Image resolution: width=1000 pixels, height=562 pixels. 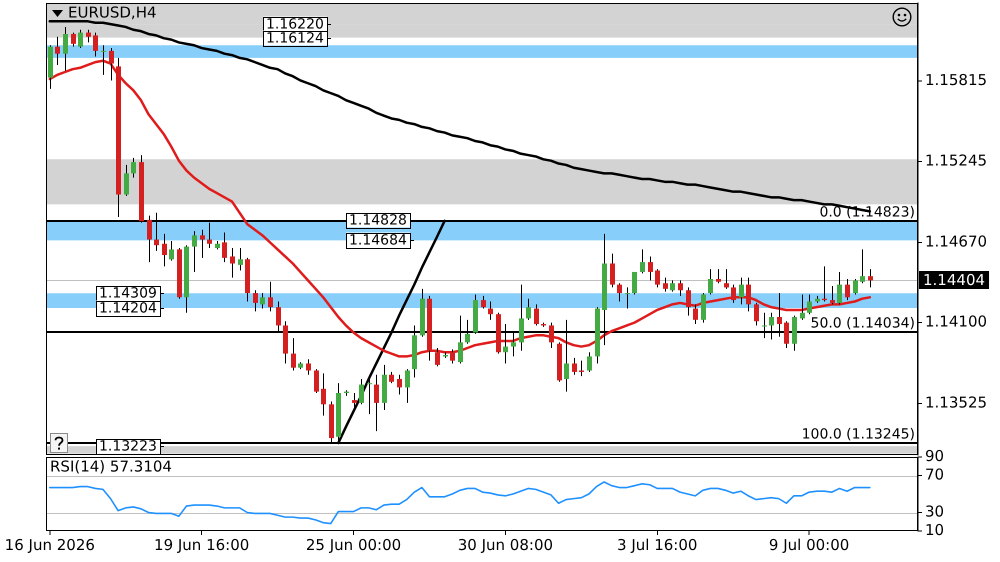 I want to click on y-tick-label: 1.13525, so click(x=956, y=402).